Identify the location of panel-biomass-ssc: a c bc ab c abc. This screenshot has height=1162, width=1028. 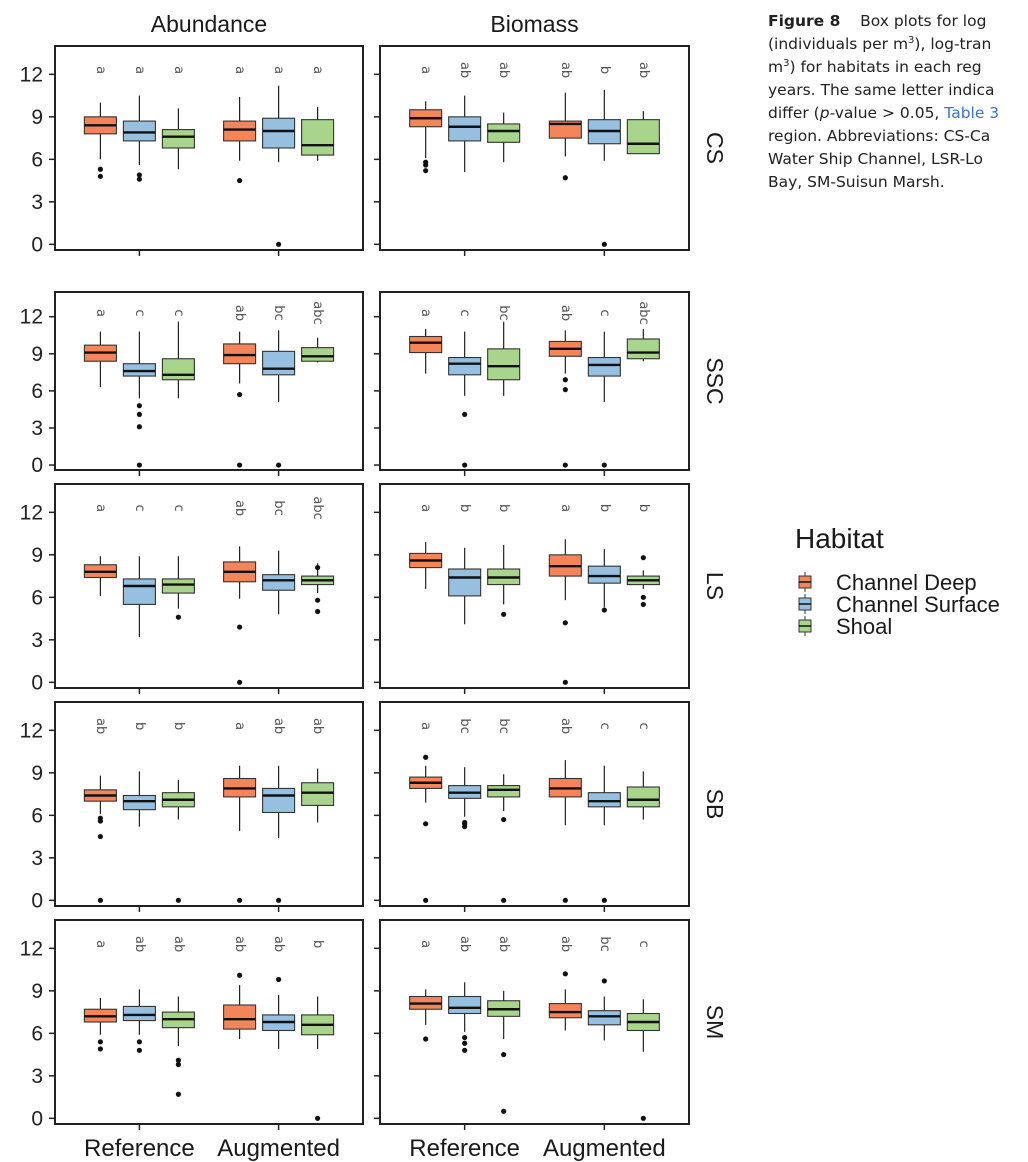
(532, 383).